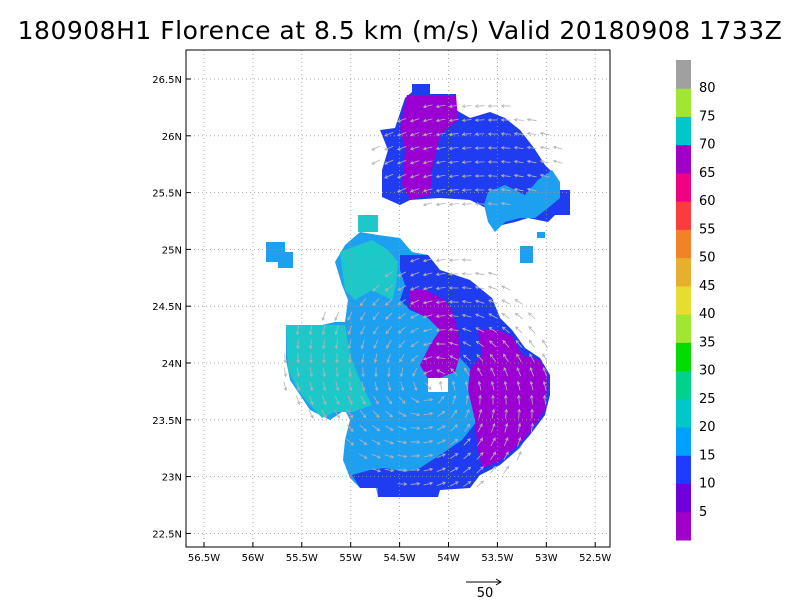  Describe the element at coordinates (167, 534) in the screenshot. I see `lat-tick-label: 22.5N` at that location.